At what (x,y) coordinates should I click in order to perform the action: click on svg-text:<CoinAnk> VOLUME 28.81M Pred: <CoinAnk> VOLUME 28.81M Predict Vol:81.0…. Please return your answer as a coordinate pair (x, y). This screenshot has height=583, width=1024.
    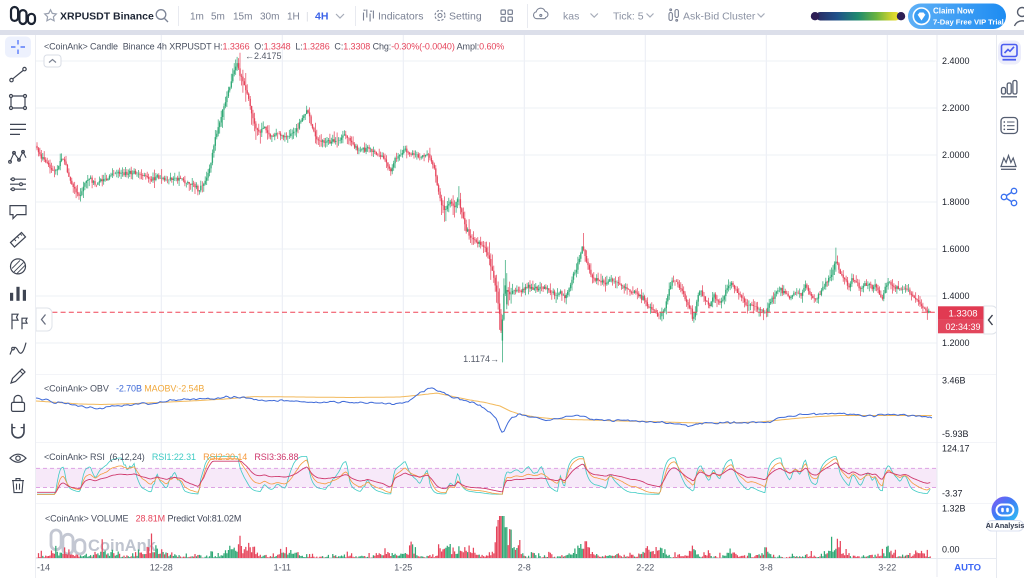
    Looking at the image, I should click on (143, 519).